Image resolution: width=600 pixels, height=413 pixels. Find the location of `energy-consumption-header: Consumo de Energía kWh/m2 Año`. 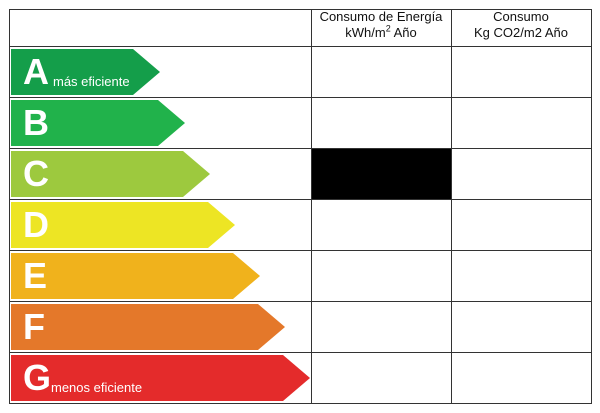

energy-consumption-header: Consumo de Energía kWh/m2 Año is located at coordinates (381, 27).